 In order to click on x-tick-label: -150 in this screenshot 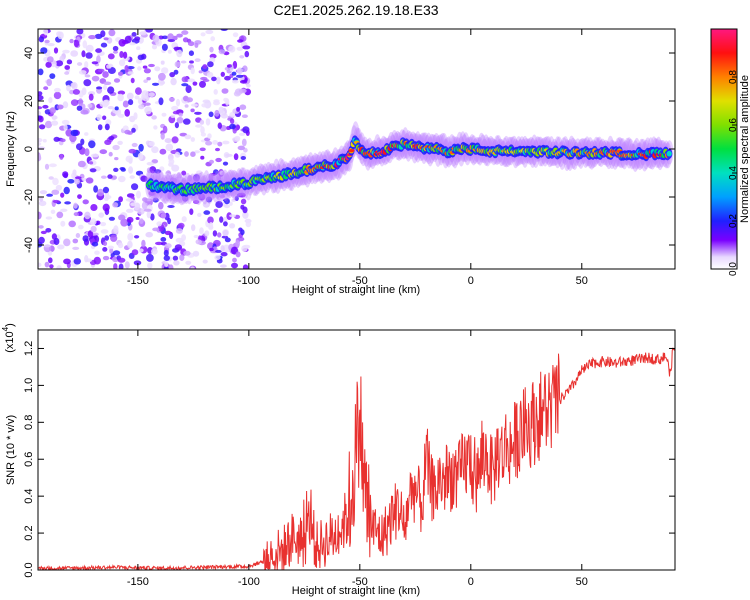, I will do `click(138, 582)`.